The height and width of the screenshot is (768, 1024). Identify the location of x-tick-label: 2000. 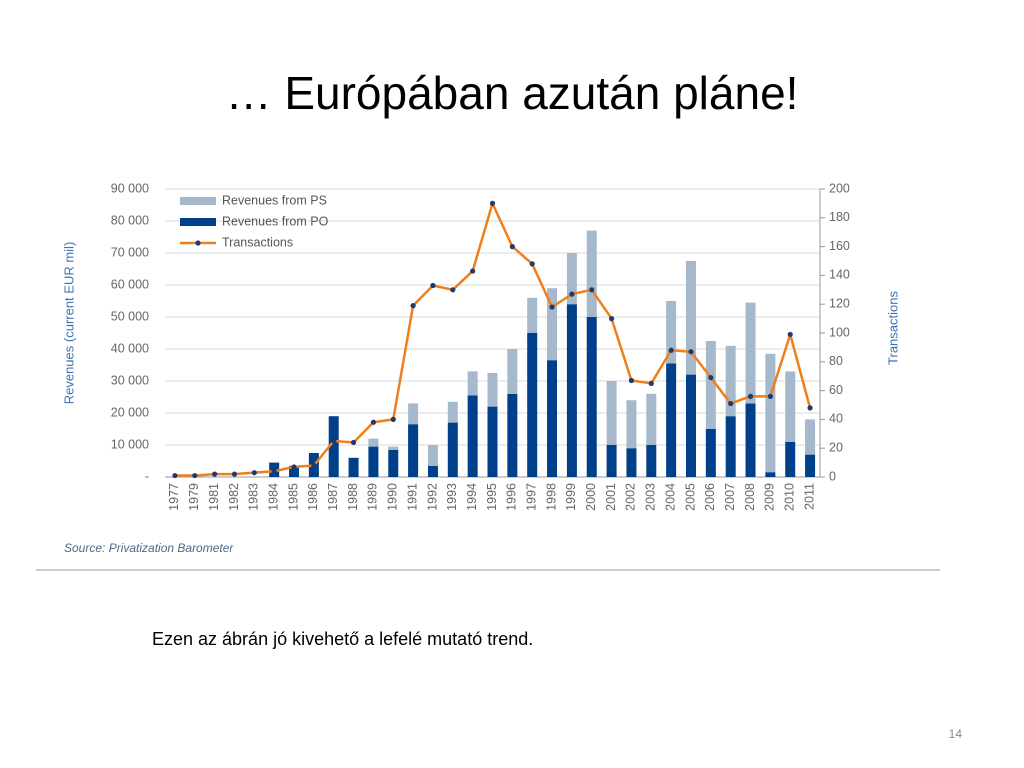
(591, 497).